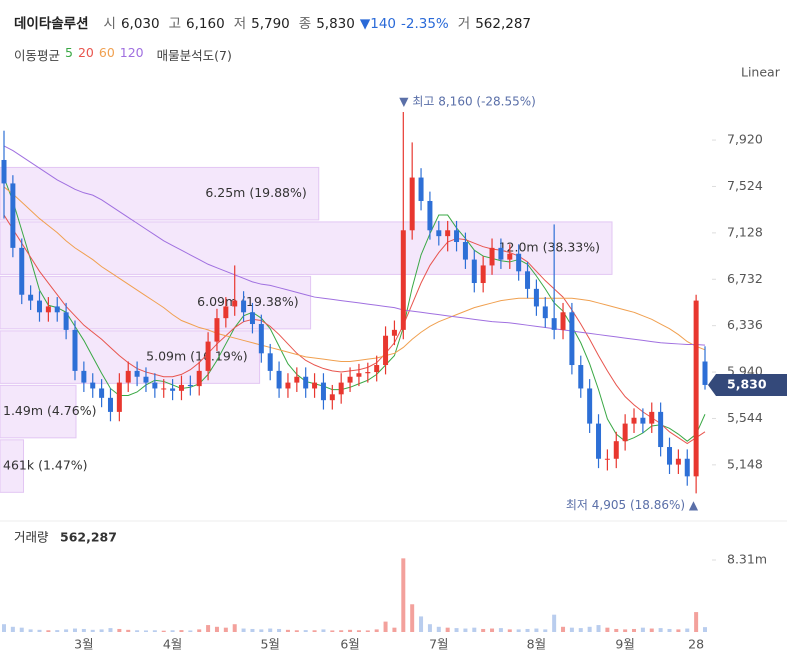 Image resolution: width=787 pixels, height=660 pixels. What do you see at coordinates (696, 644) in the screenshot?
I see `x-tick-label: 28` at bounding box center [696, 644].